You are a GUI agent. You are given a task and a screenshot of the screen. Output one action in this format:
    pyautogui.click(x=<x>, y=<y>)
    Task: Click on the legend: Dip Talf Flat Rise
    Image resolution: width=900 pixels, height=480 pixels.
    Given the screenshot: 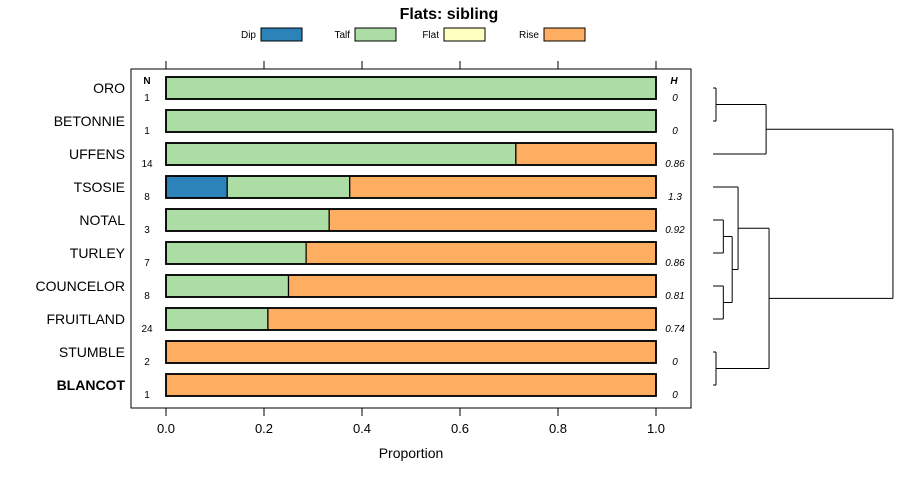 What is the action you would take?
    pyautogui.click(x=413, y=34)
    